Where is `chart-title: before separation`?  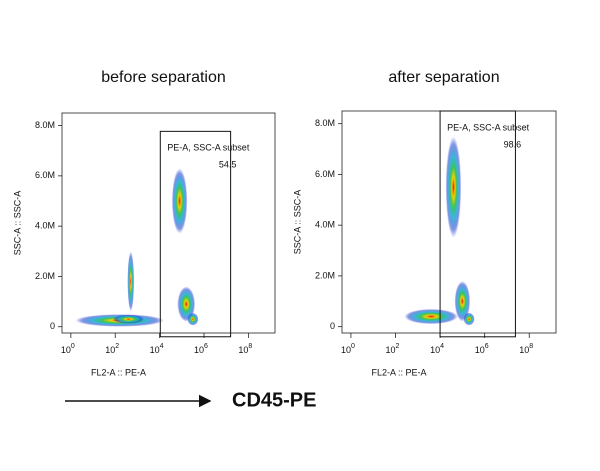
chart-title: before separation is located at coordinates (163, 77).